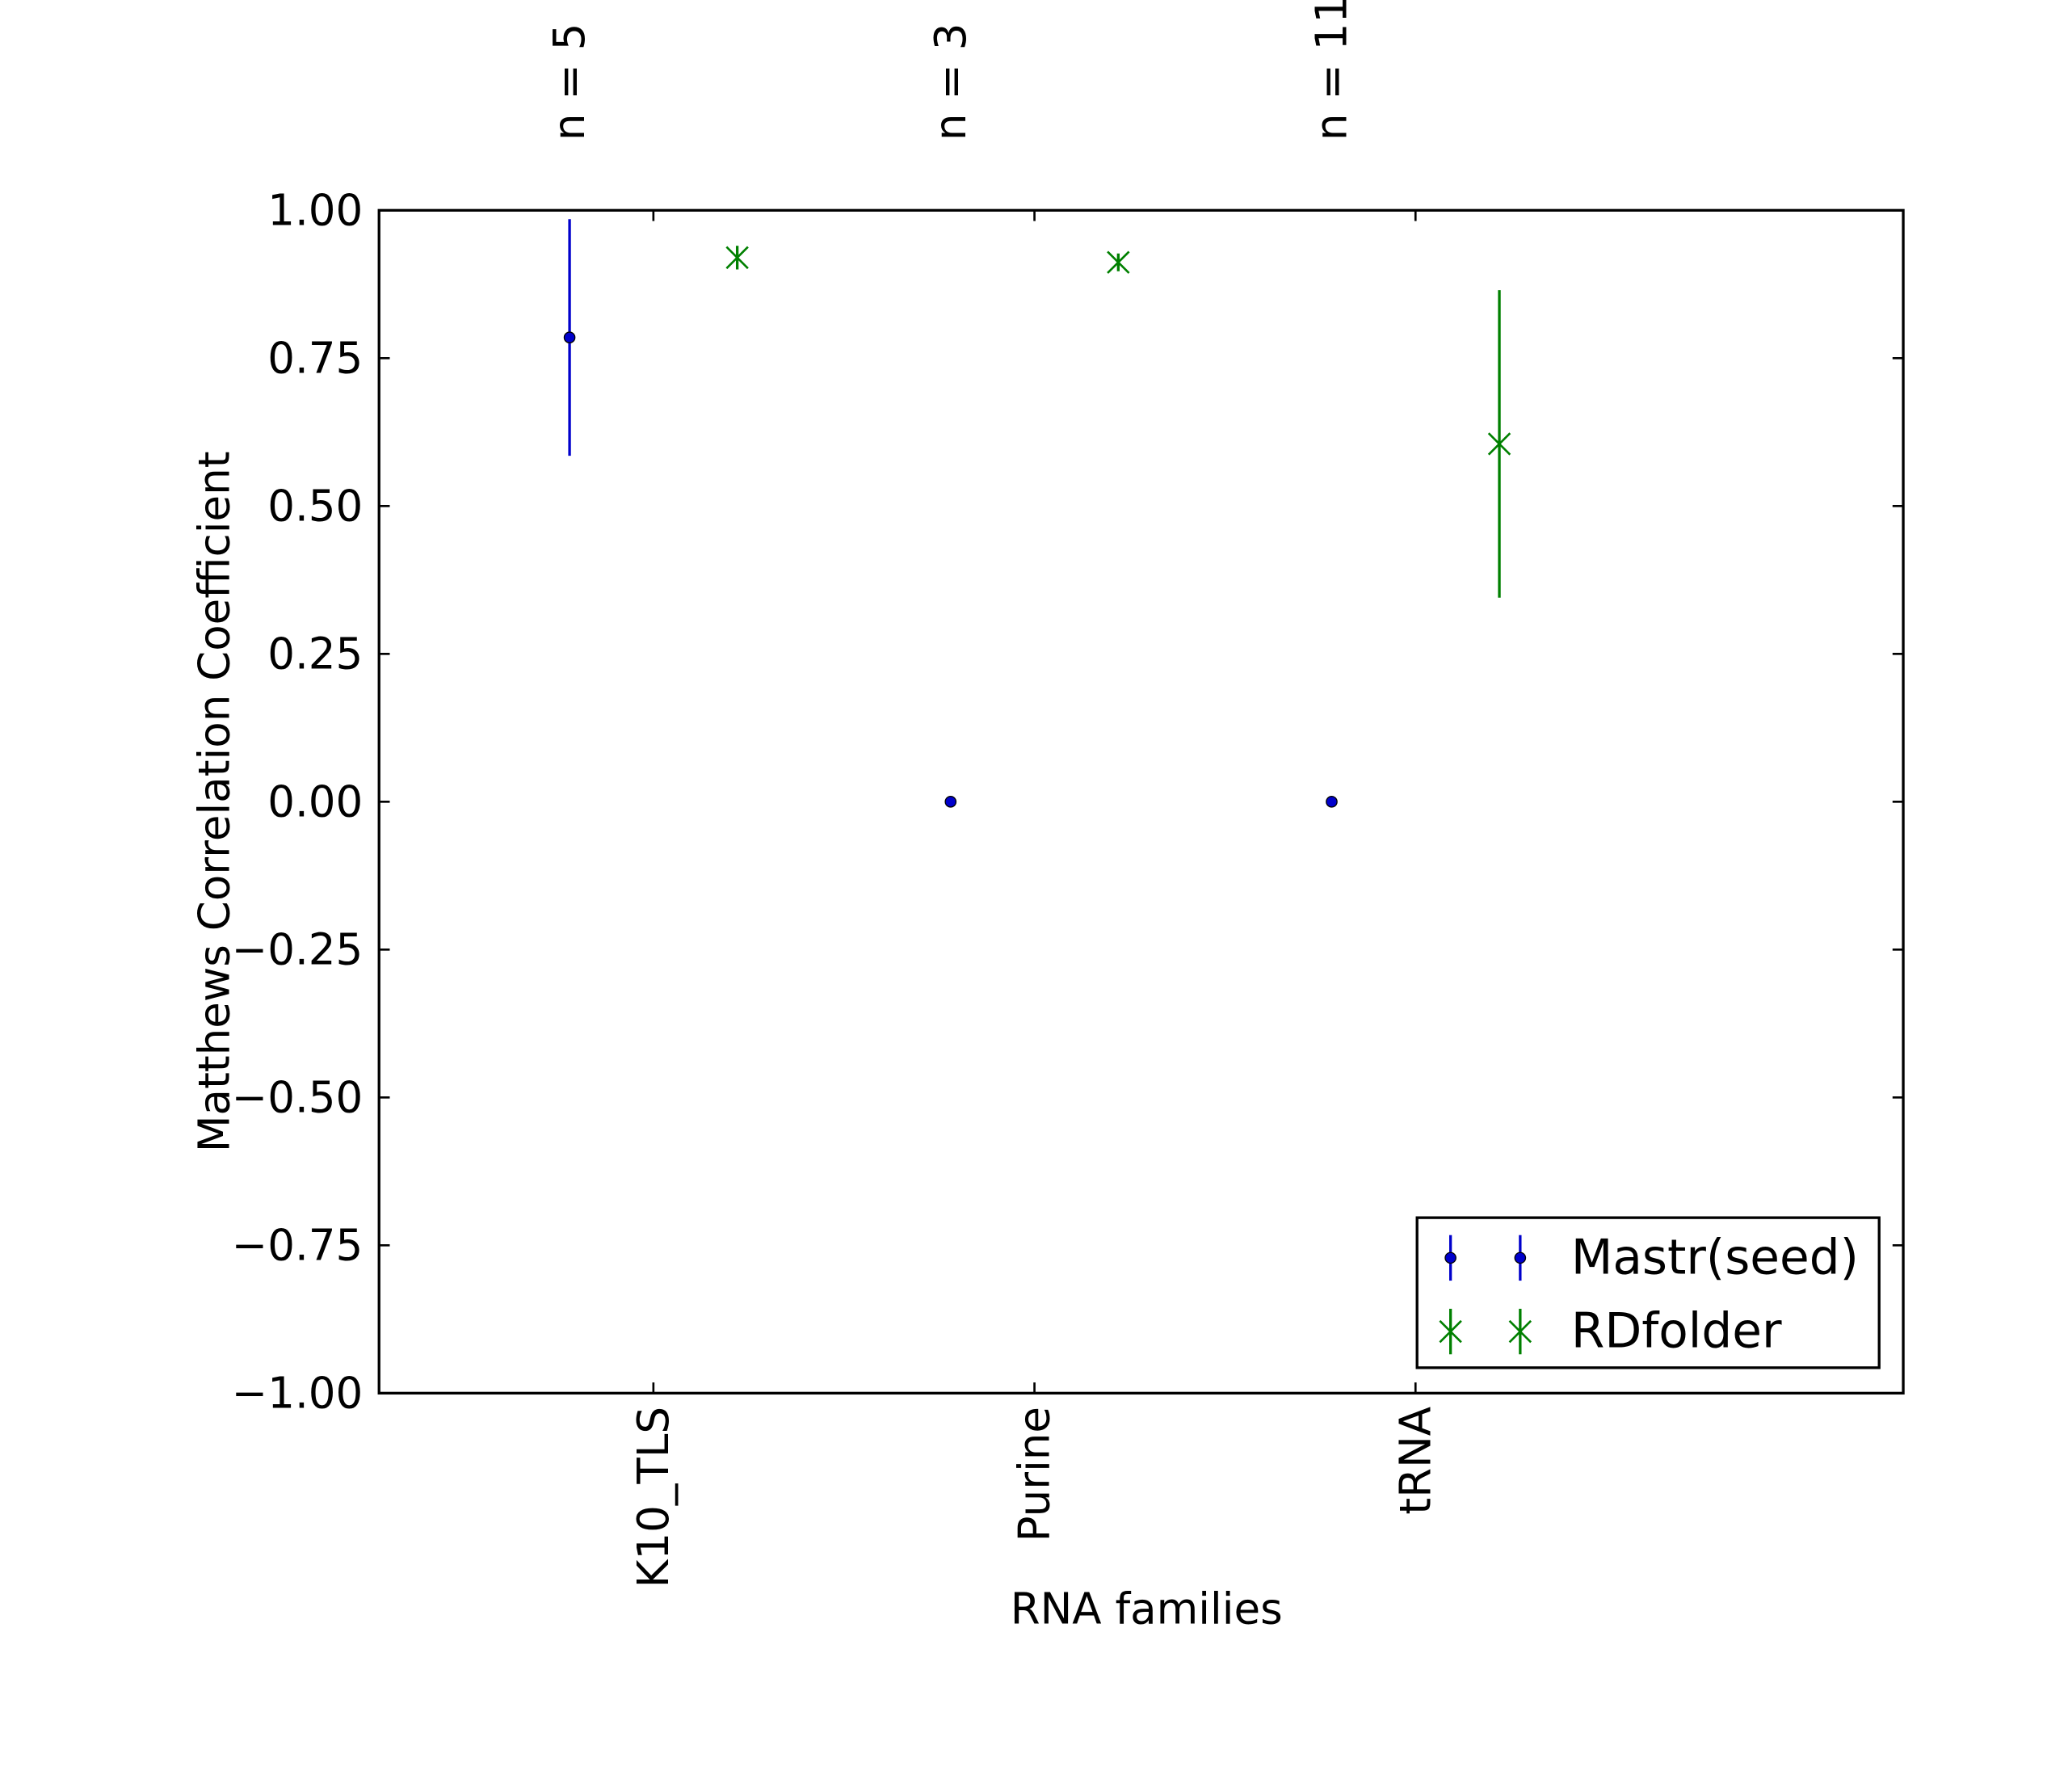 The image size is (2068, 1792). I want to click on legend-label: Mastr(seed), so click(1715, 1257).